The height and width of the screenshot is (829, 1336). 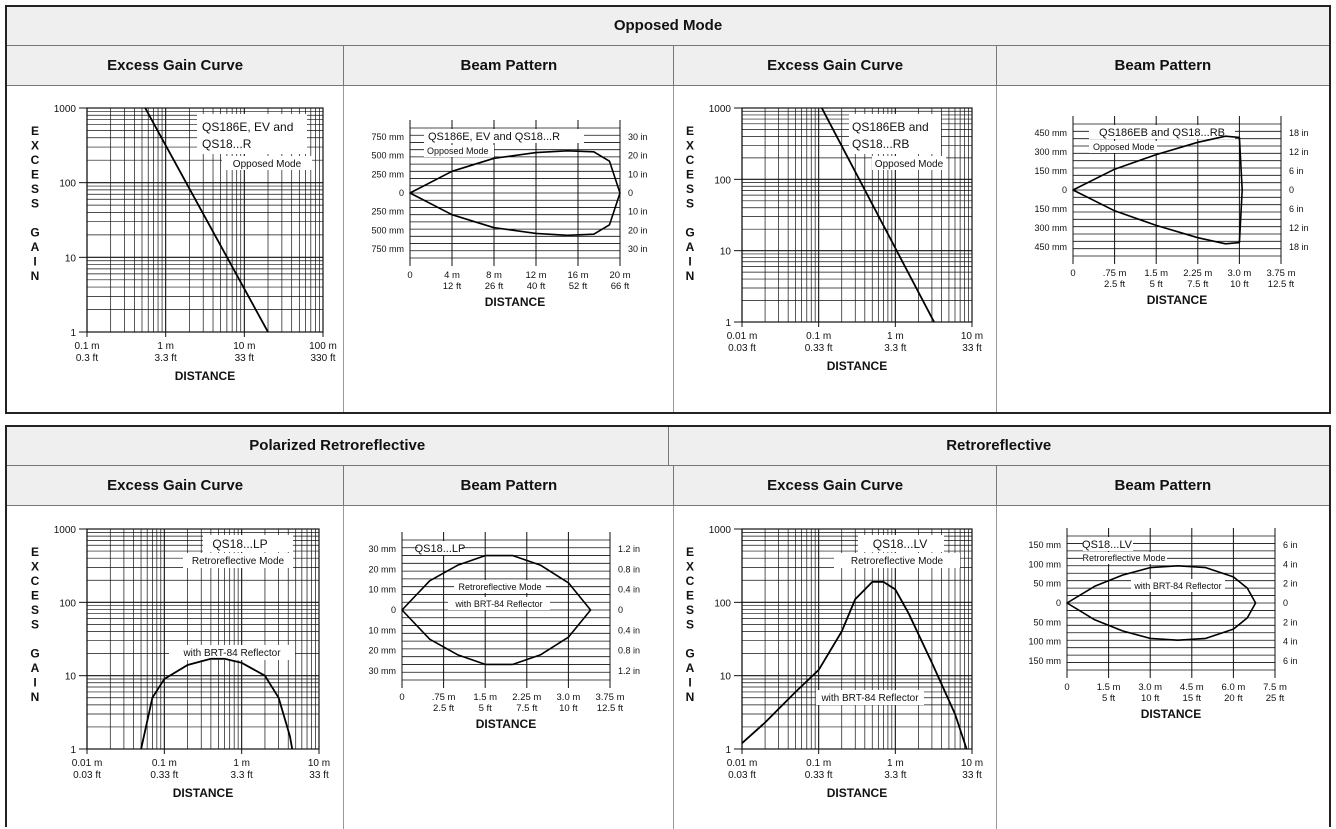 What do you see at coordinates (203, 639) in the screenshot?
I see `plot-frame` at bounding box center [203, 639].